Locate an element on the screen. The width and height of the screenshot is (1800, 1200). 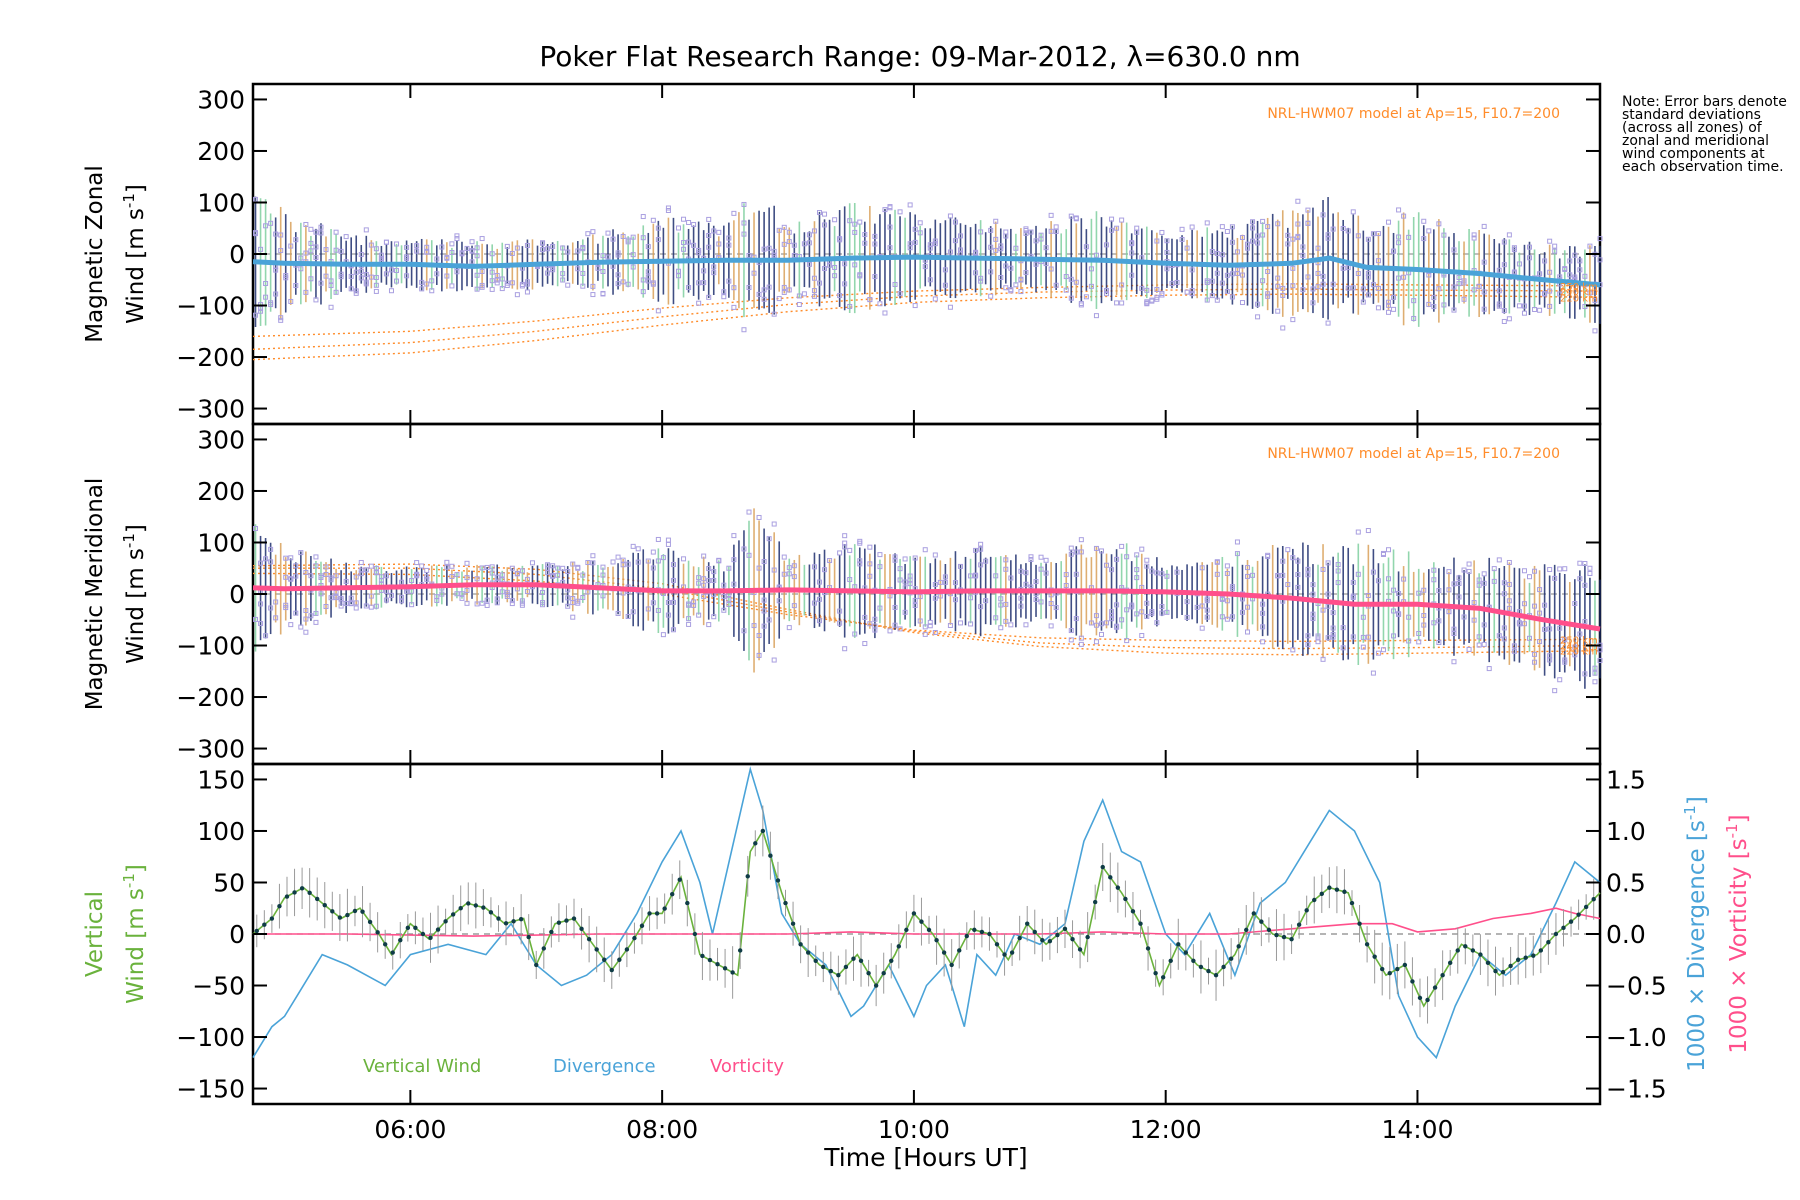
meridional-y-tick-label: 200 is located at coordinates (221, 491).